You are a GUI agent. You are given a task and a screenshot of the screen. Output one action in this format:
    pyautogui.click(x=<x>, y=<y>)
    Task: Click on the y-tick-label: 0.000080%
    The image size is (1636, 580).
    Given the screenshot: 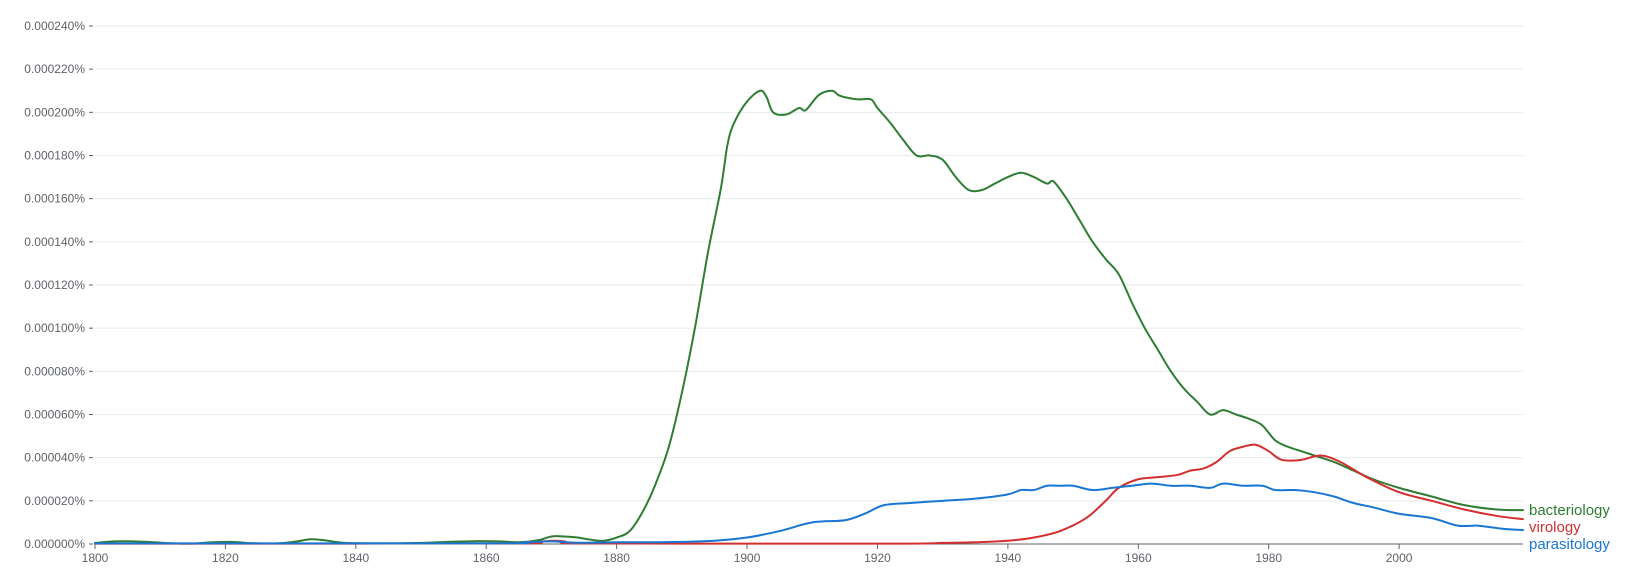 What is the action you would take?
    pyautogui.click(x=54, y=371)
    